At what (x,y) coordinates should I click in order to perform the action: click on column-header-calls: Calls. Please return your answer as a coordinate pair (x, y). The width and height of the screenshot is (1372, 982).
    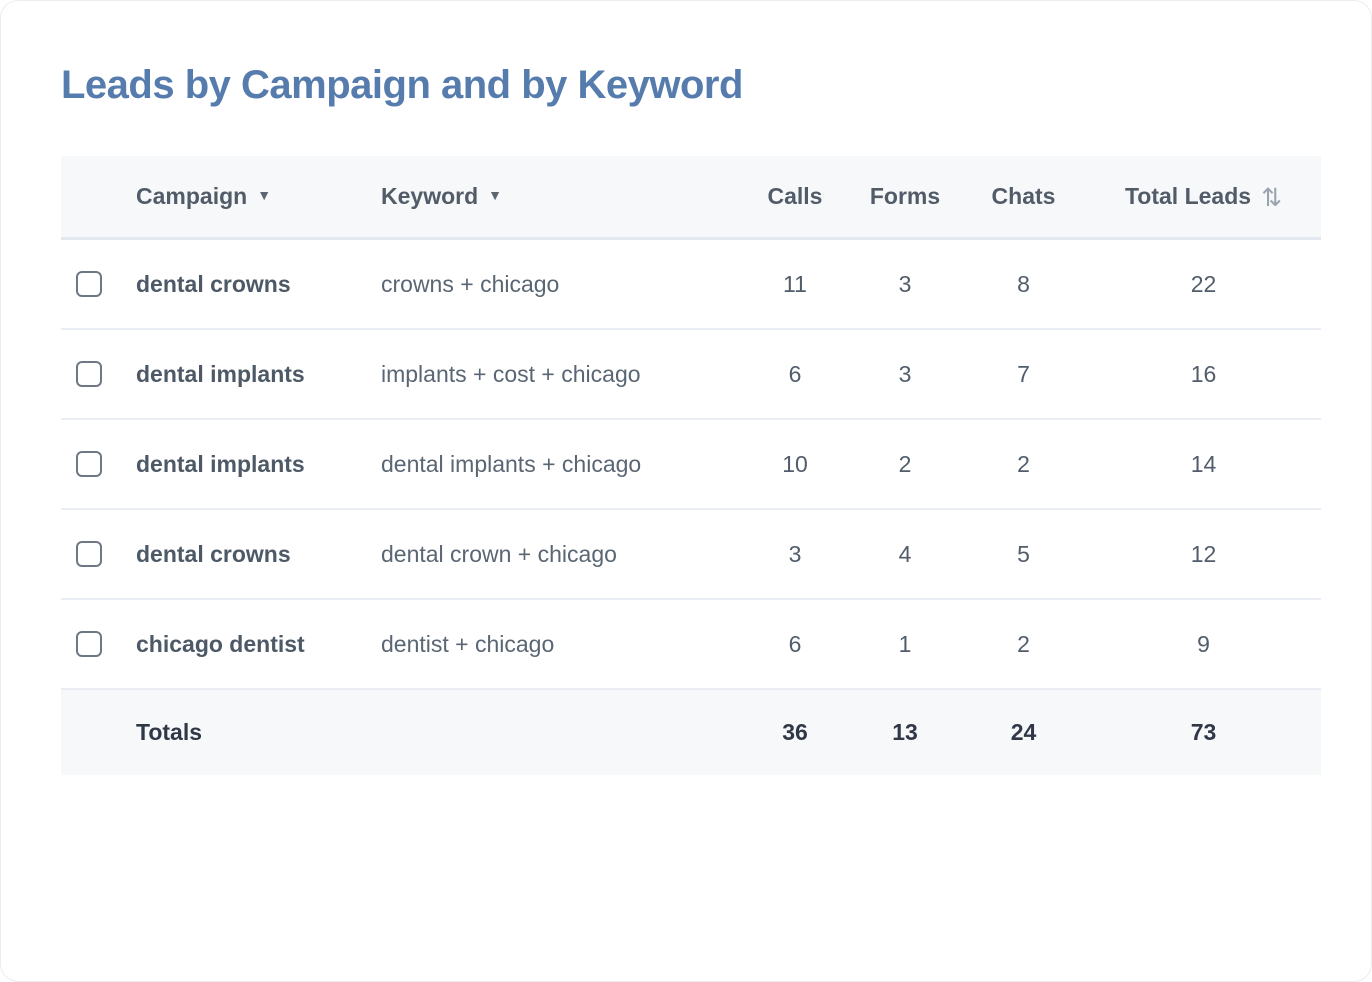
    Looking at the image, I should click on (795, 196).